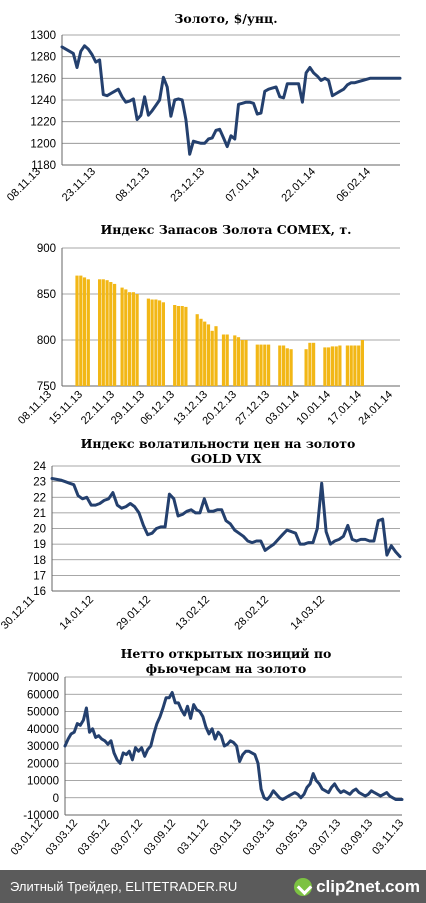 Image resolution: width=426 pixels, height=903 pixels. I want to click on x-tick-label: 23.12.13, so click(187, 185).